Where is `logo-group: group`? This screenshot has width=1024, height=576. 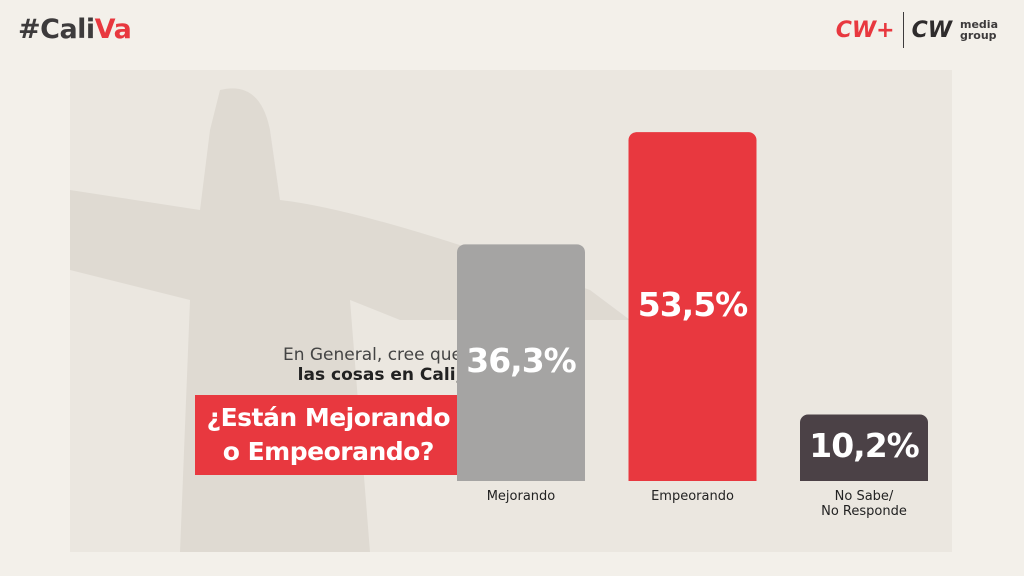
logo-group: group is located at coordinates (978, 35).